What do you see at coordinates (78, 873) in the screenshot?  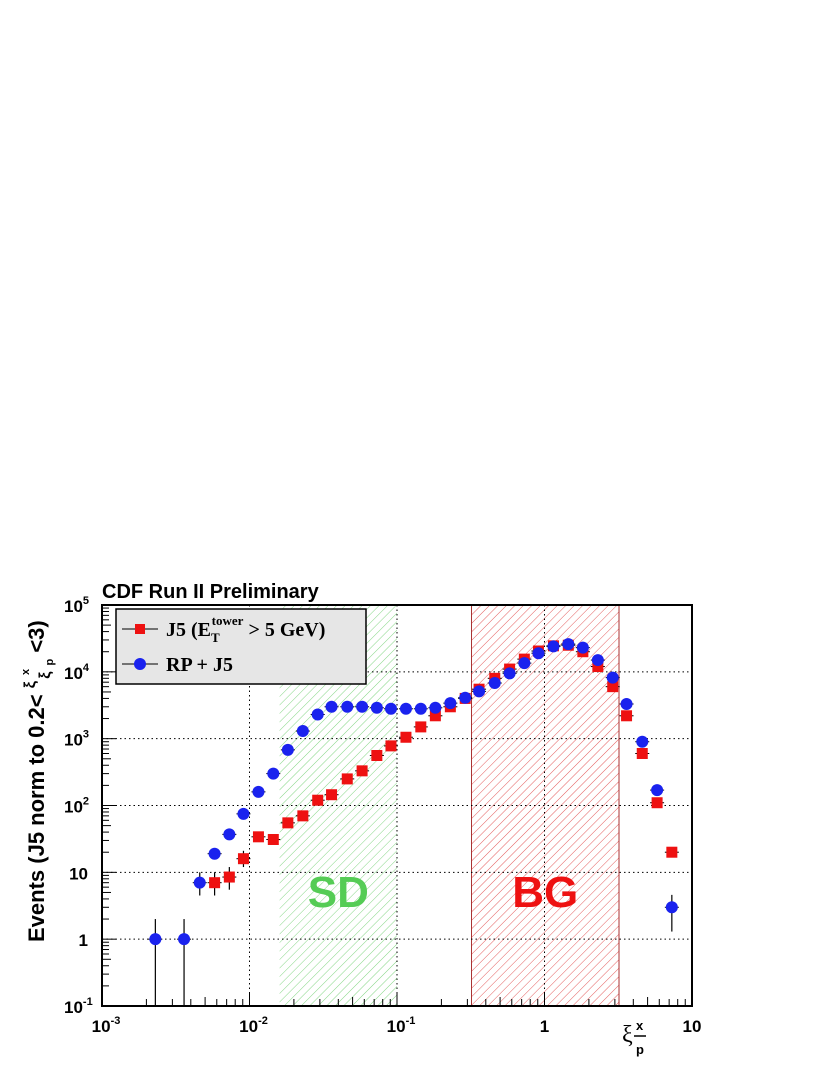 I see `y-tick-label: 10` at bounding box center [78, 873].